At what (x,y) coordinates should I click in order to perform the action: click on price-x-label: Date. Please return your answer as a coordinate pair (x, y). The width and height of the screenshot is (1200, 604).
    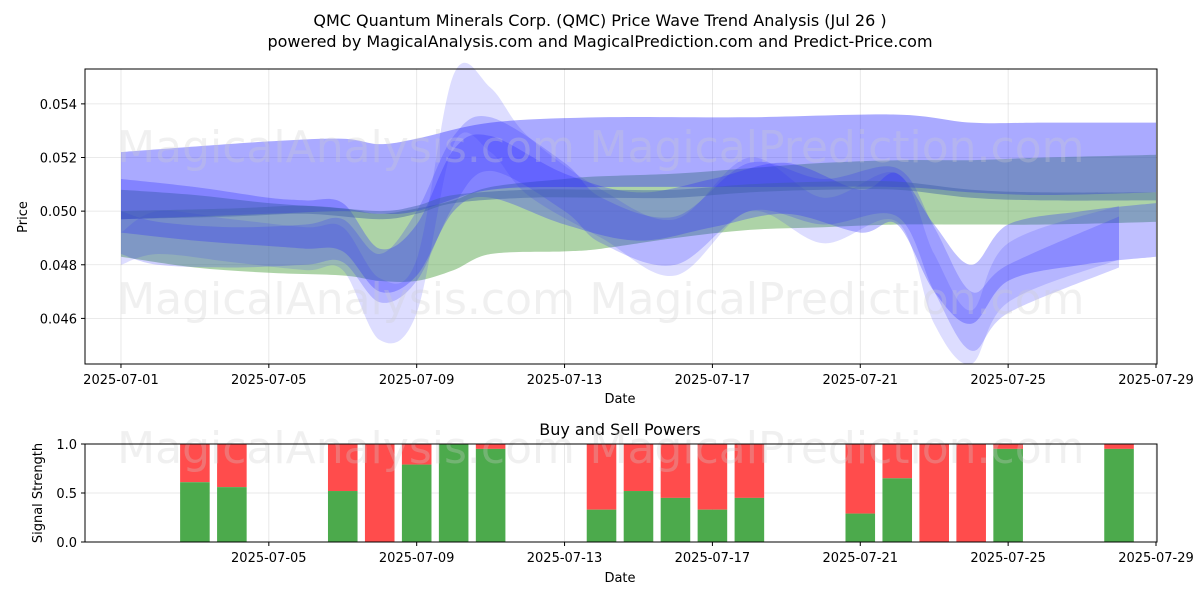
    Looking at the image, I should click on (619, 399).